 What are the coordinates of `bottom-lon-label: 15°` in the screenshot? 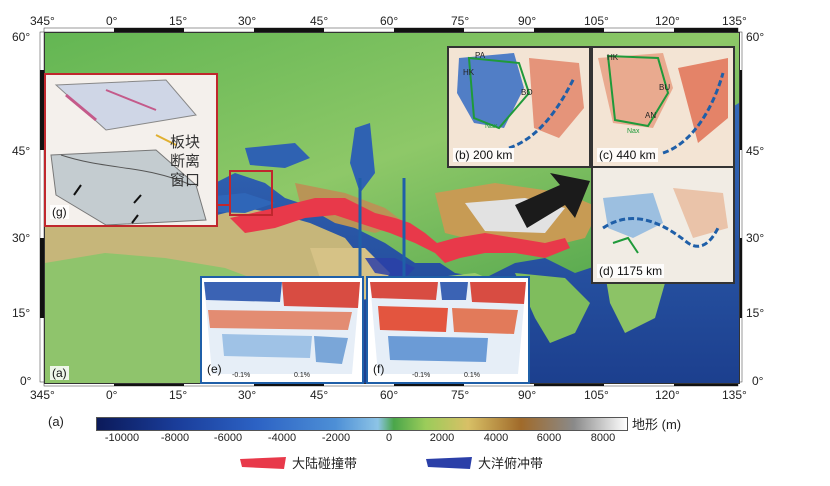 It's located at (178, 395).